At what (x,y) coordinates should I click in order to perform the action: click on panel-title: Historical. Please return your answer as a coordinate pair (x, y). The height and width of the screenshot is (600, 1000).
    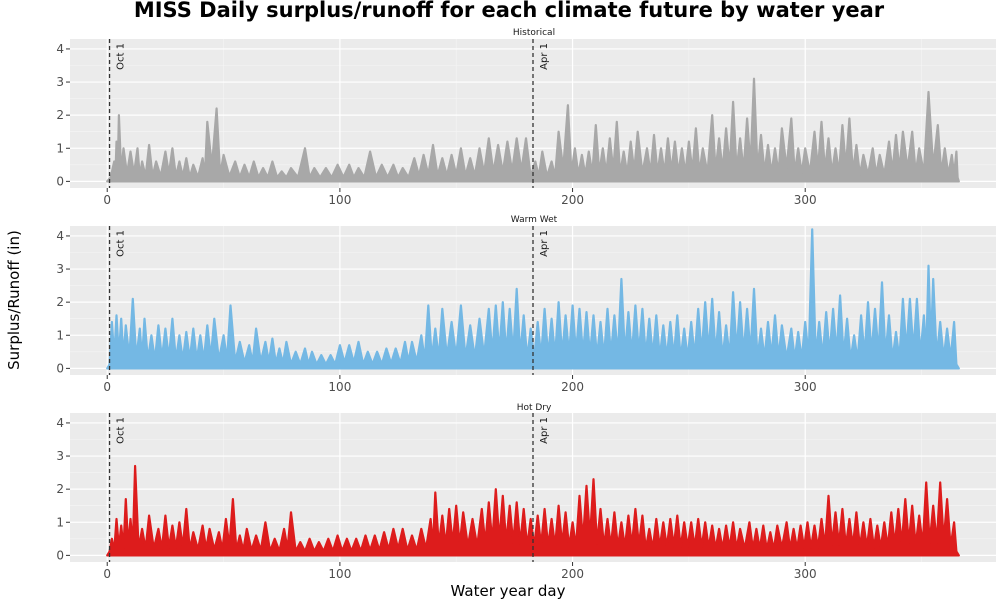
    Looking at the image, I should click on (534, 33).